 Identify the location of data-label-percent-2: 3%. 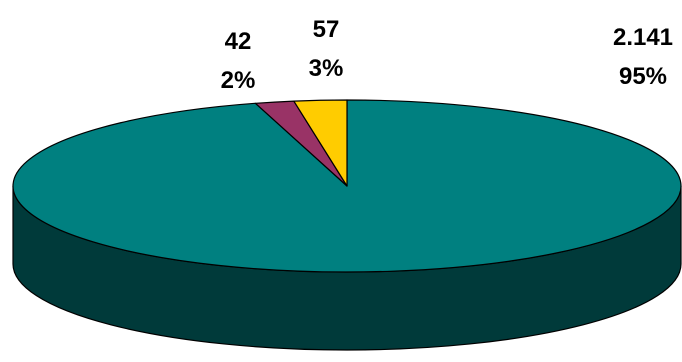
(326, 68).